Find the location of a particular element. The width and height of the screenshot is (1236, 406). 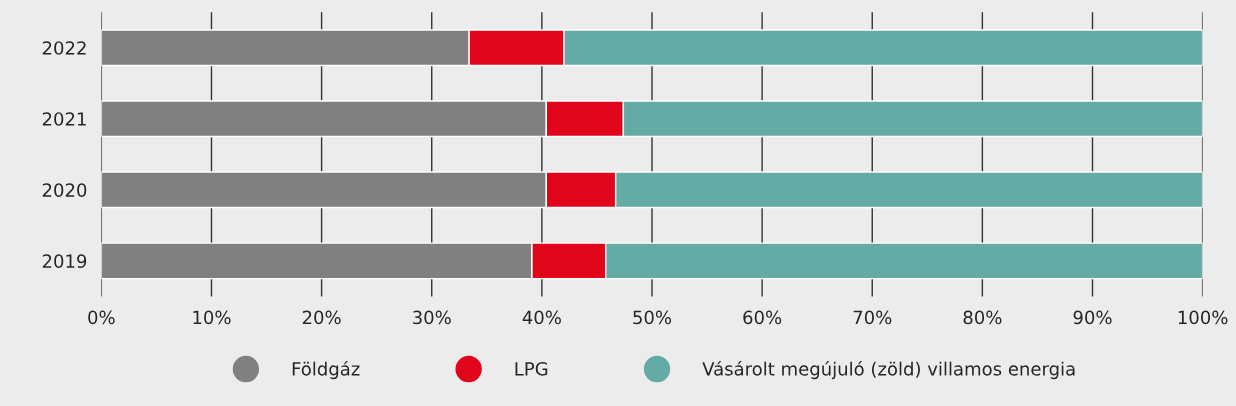

legend-label: Földgáz is located at coordinates (326, 370).